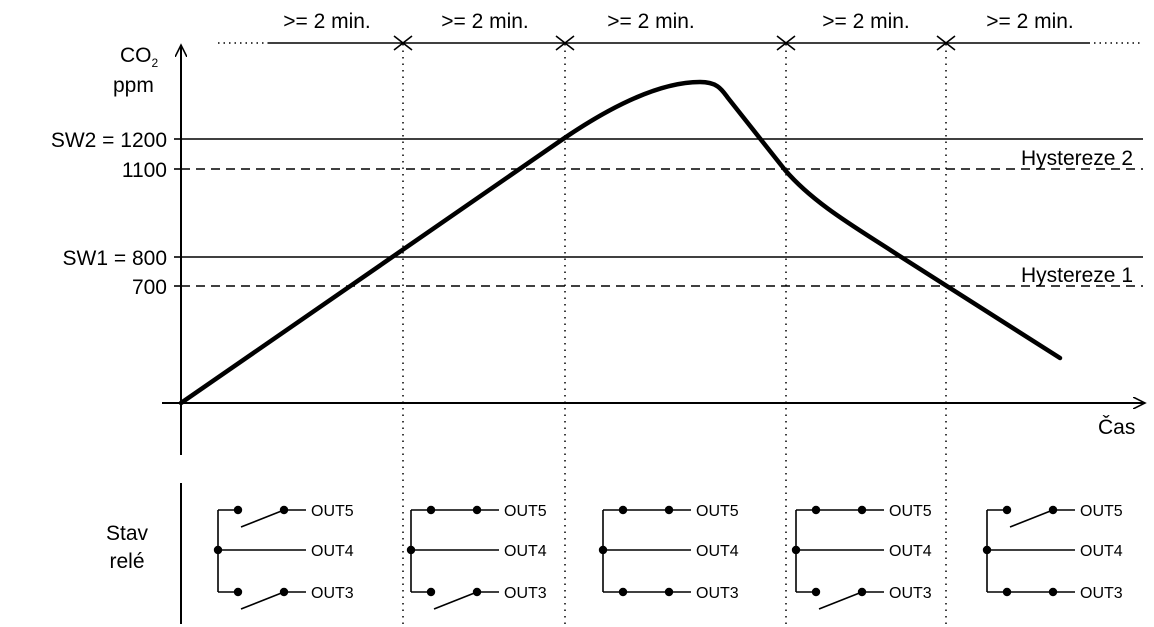  I want to click on level-label-sw1: SW1 = 800, so click(115, 258).